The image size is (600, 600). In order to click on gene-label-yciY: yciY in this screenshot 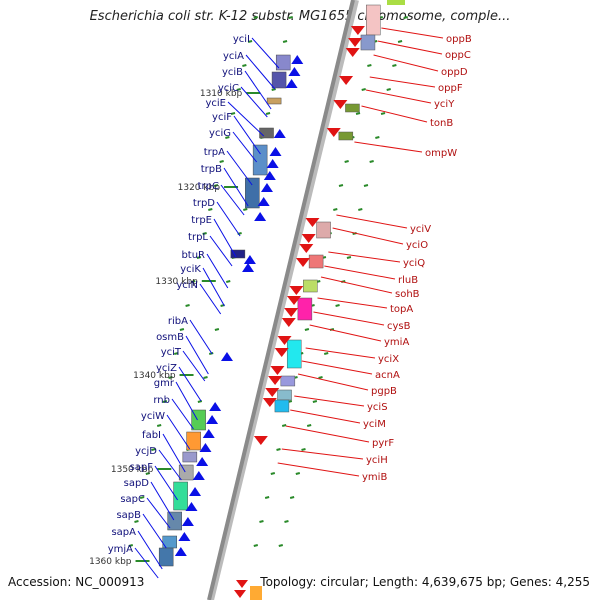, I will do `click(444, 104)`.